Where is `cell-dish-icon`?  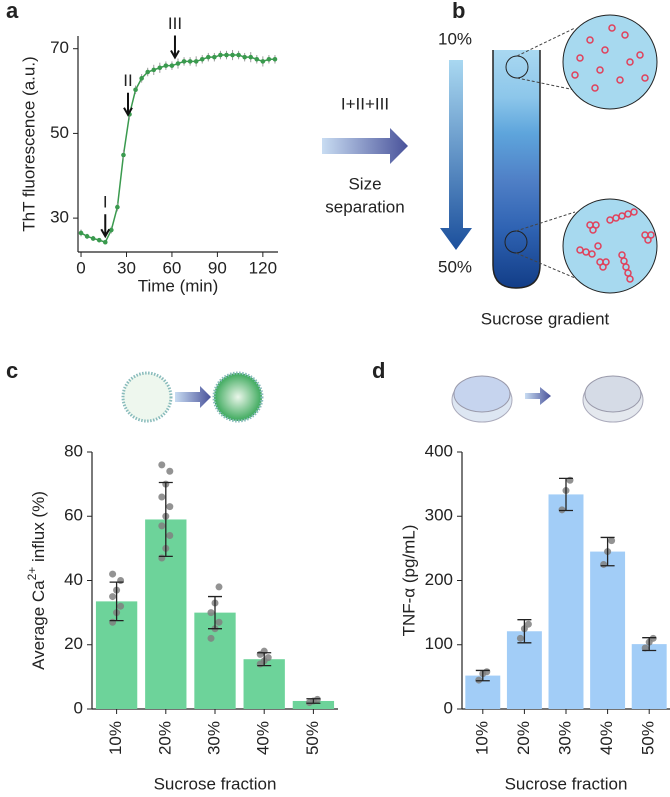 cell-dish-icon is located at coordinates (547, 399).